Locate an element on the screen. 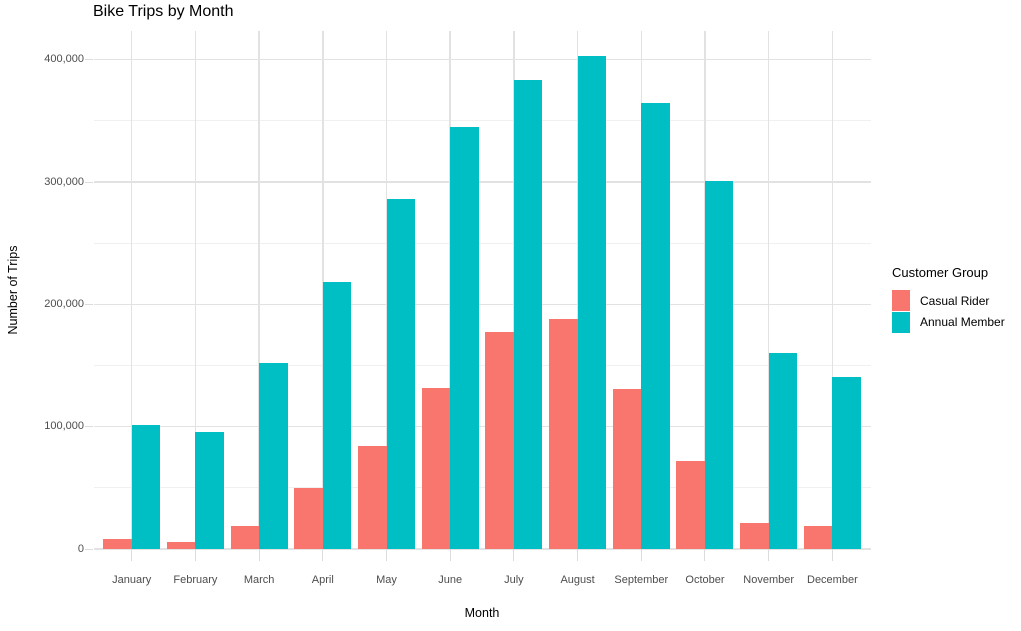  bar-casual-rider-november is located at coordinates (754, 536).